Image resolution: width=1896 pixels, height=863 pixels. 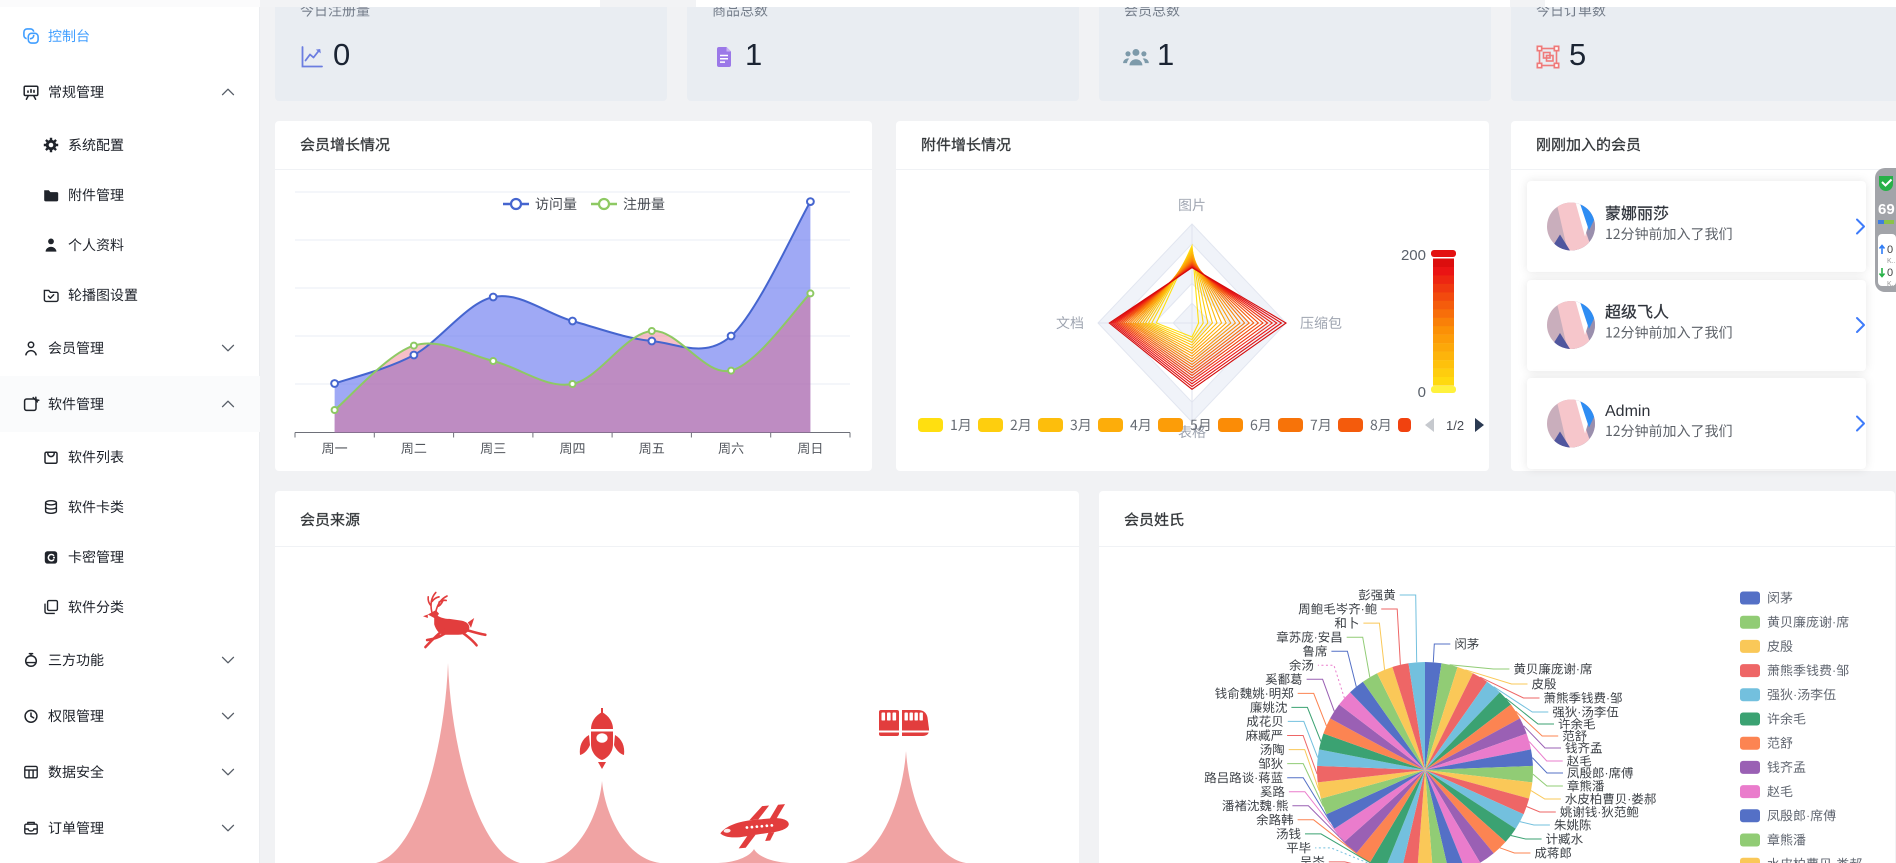 What do you see at coordinates (1886, 209) in the screenshot?
I see `svg-text: 69` at bounding box center [1886, 209].